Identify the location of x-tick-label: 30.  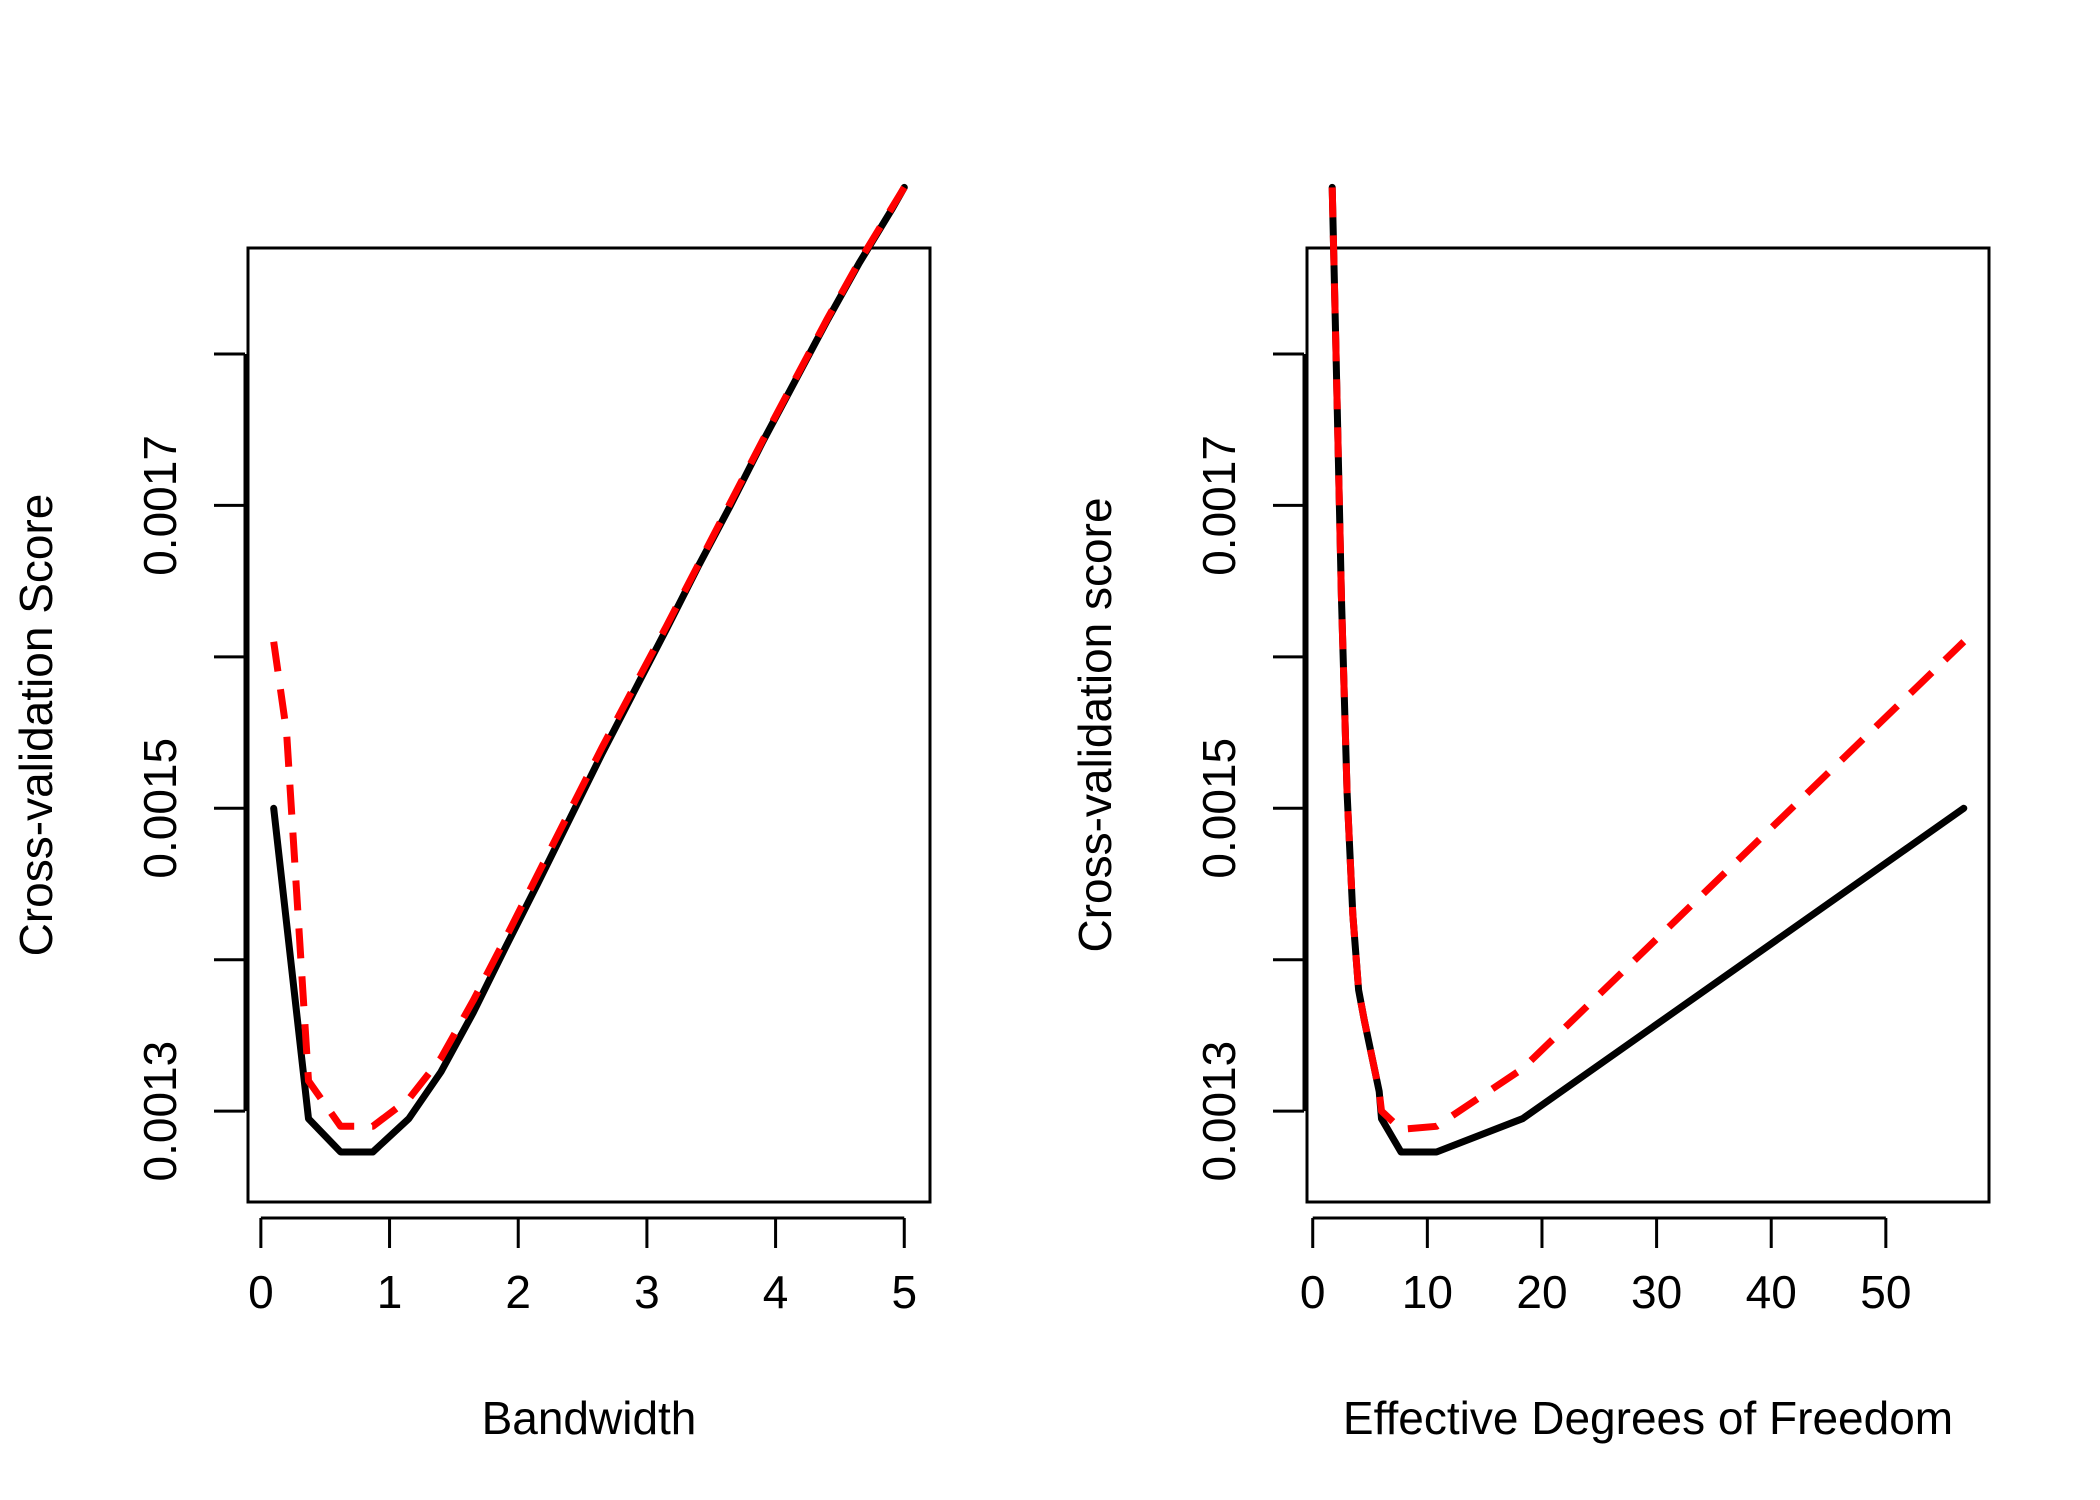
(1656, 1292).